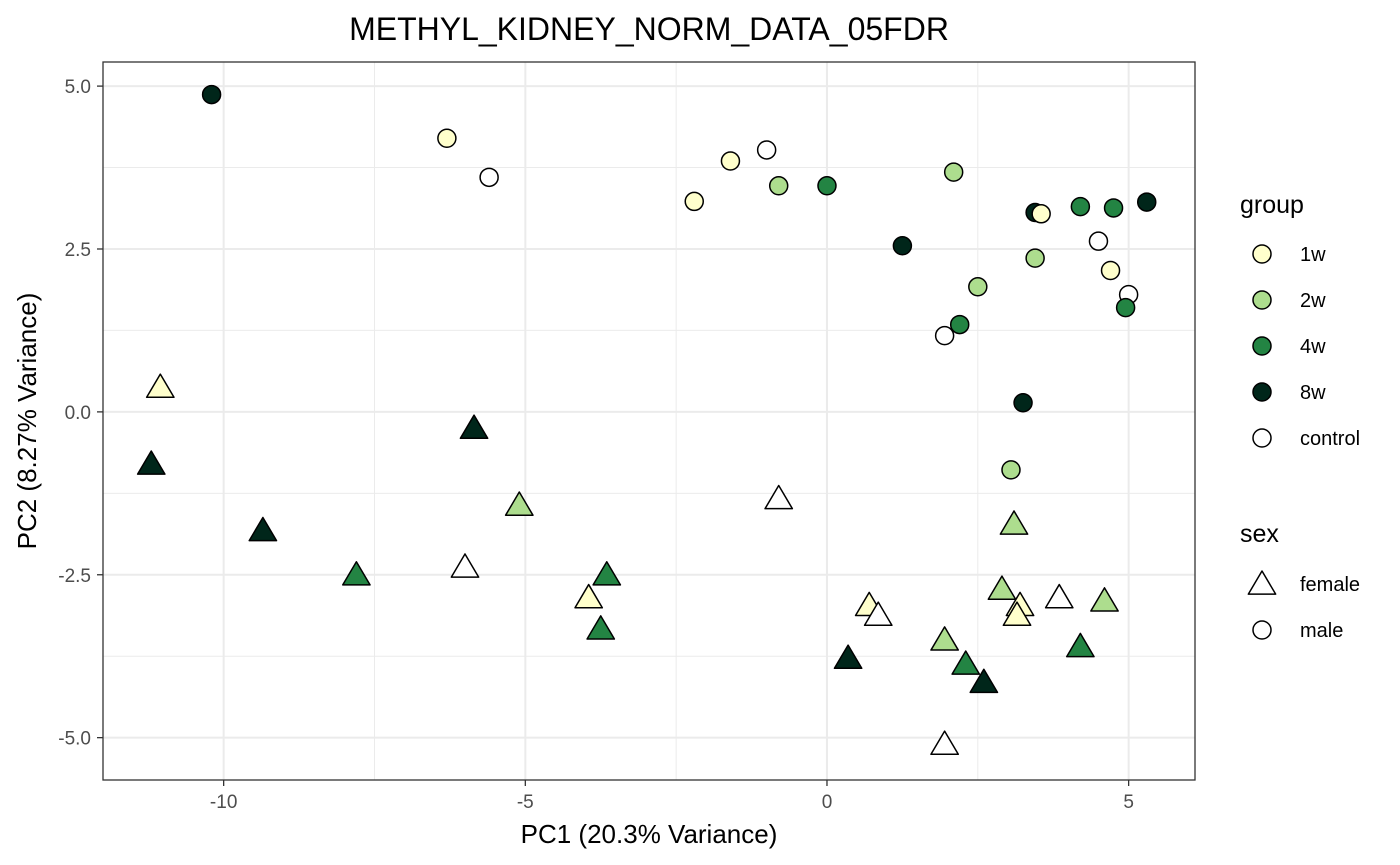 The height and width of the screenshot is (865, 1400). I want to click on y-axis-title: PC2 (8.27% Variance), so click(27, 421).